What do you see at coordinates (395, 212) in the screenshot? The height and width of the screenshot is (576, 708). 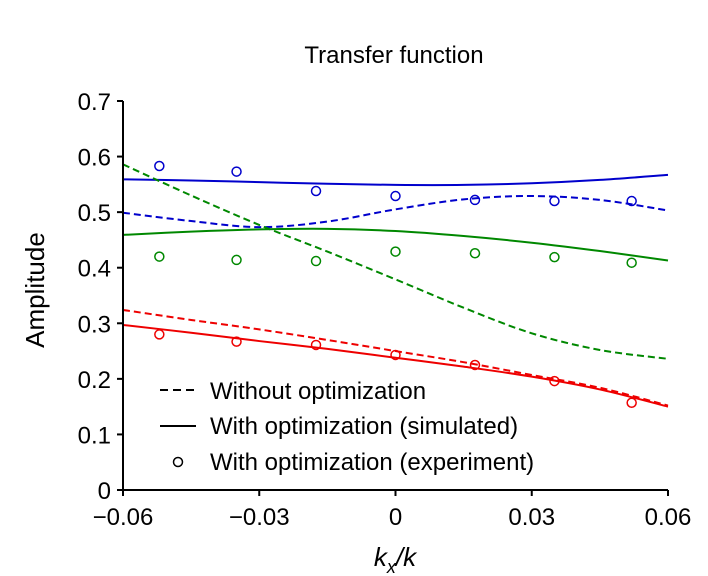 I see `curve-1-dashed` at bounding box center [395, 212].